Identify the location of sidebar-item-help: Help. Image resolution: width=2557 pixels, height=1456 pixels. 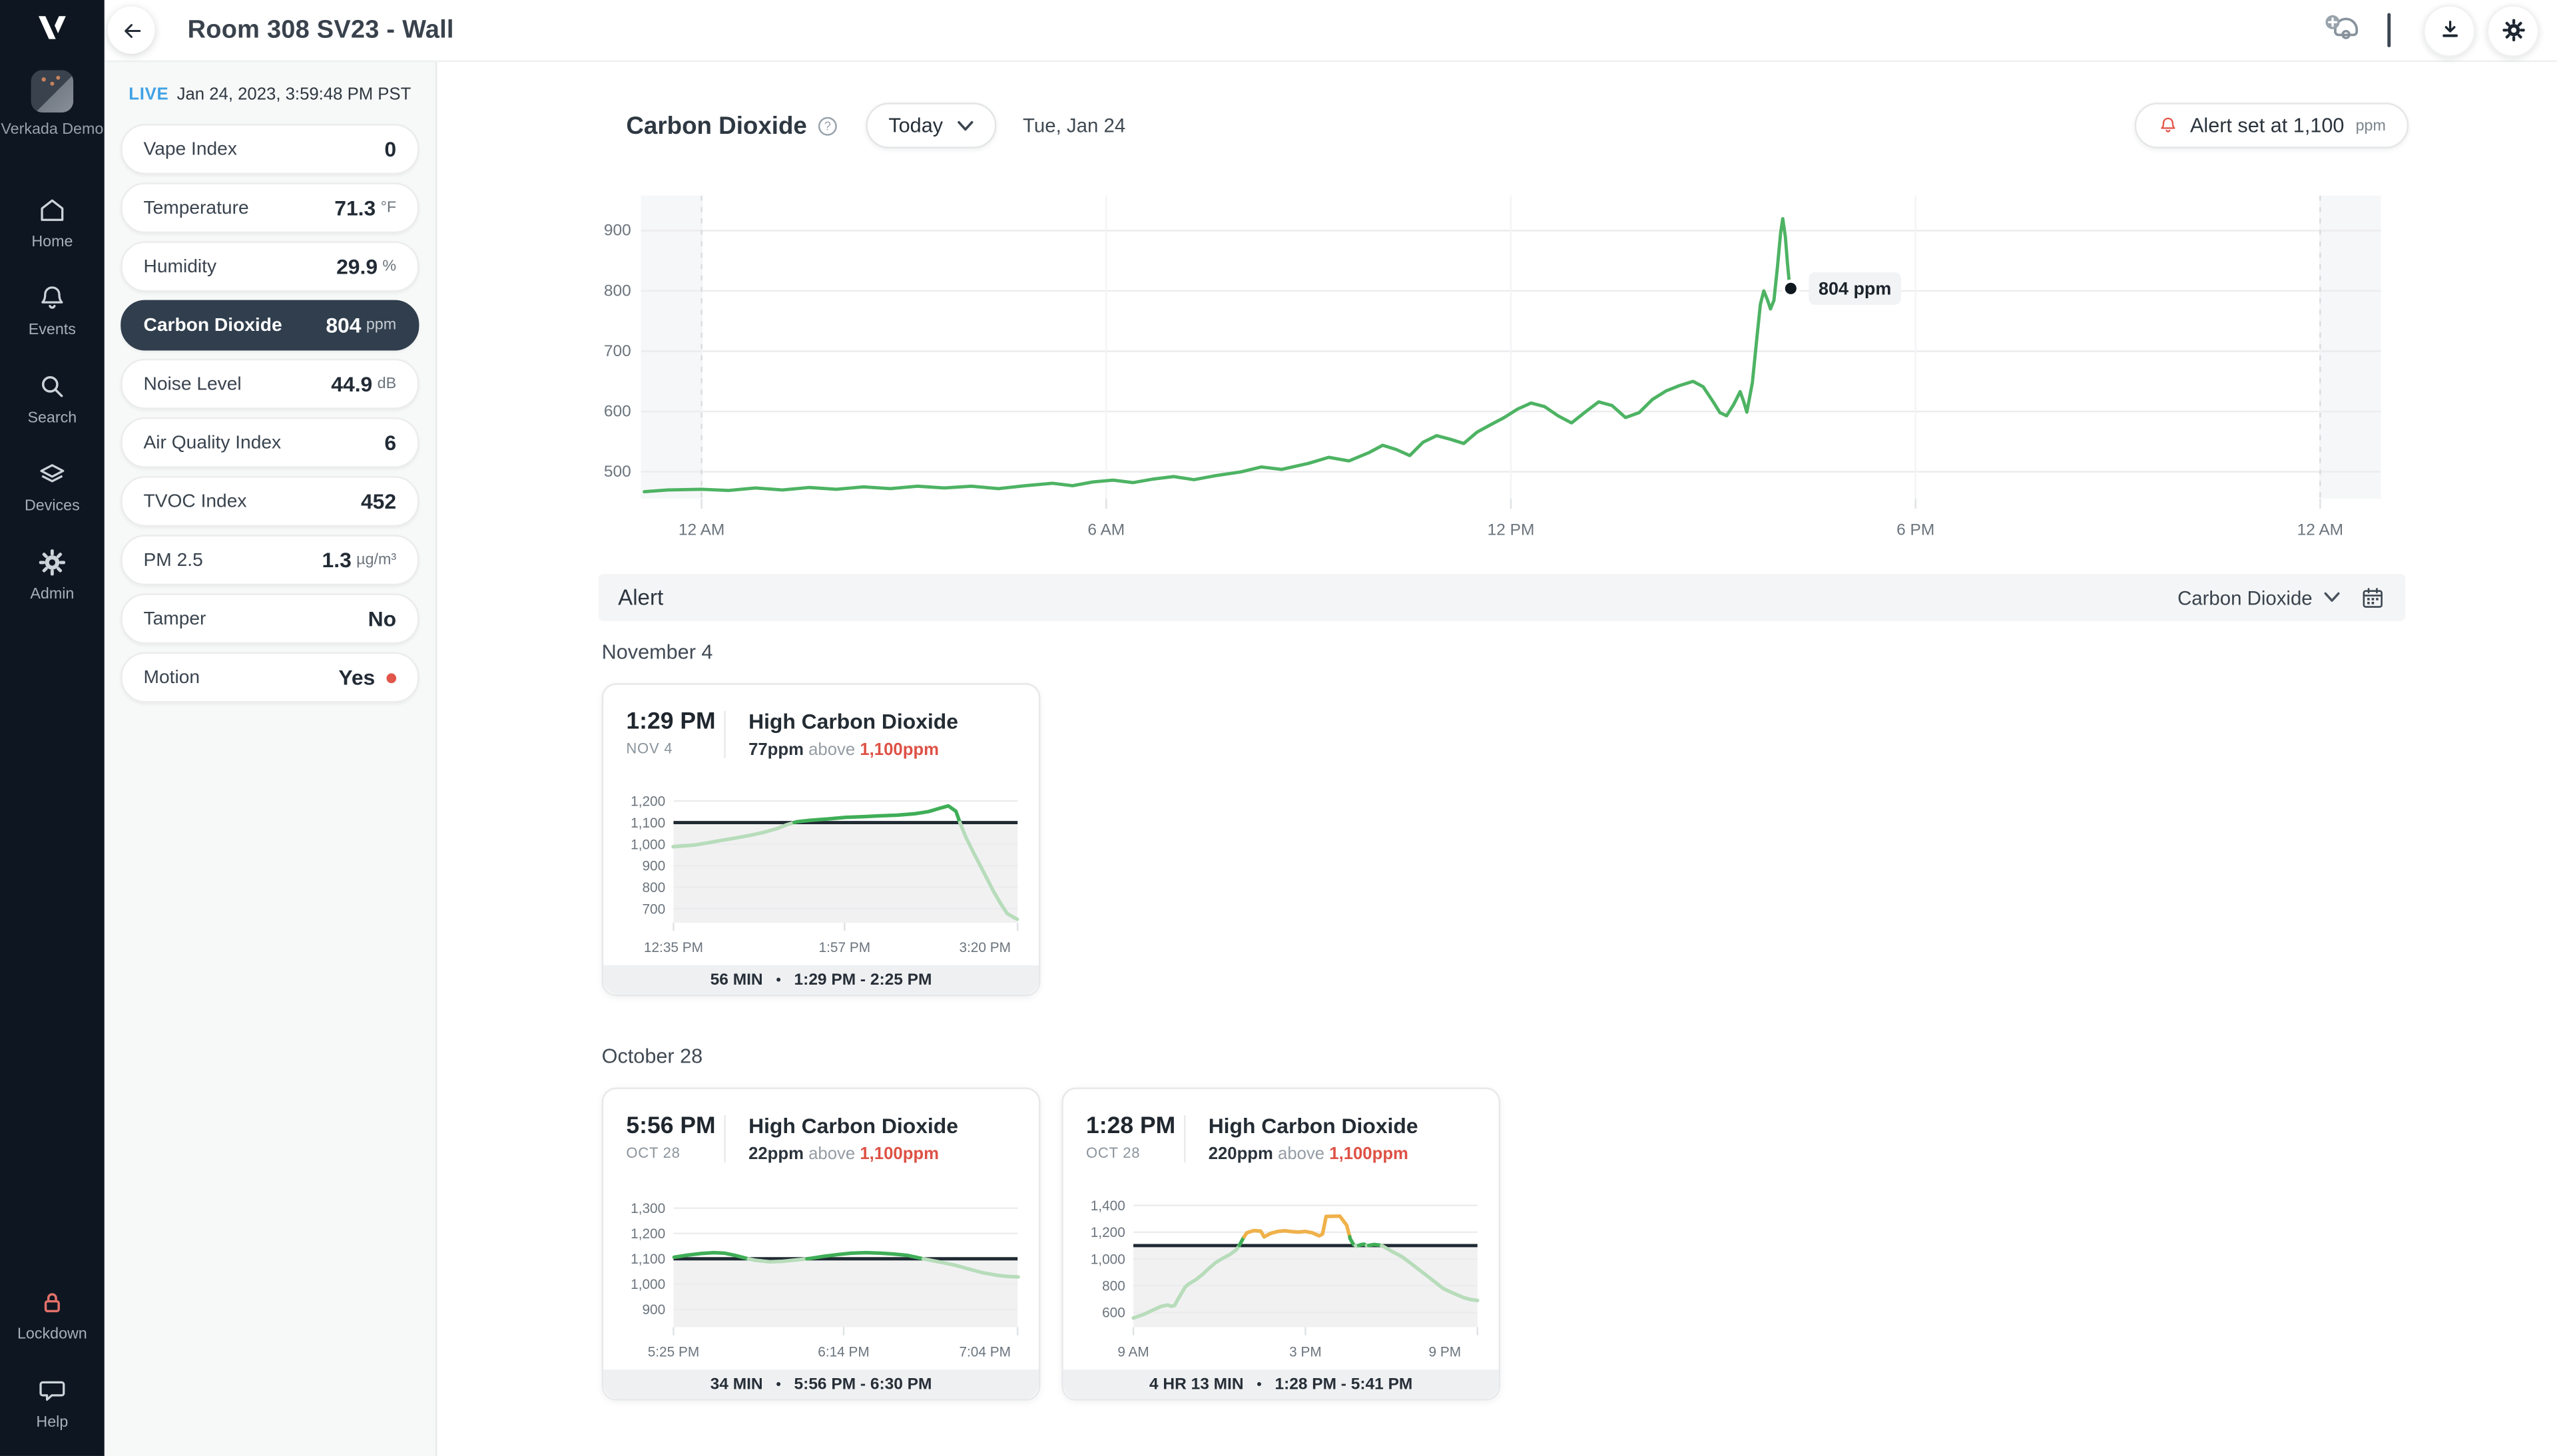
(53, 1402).